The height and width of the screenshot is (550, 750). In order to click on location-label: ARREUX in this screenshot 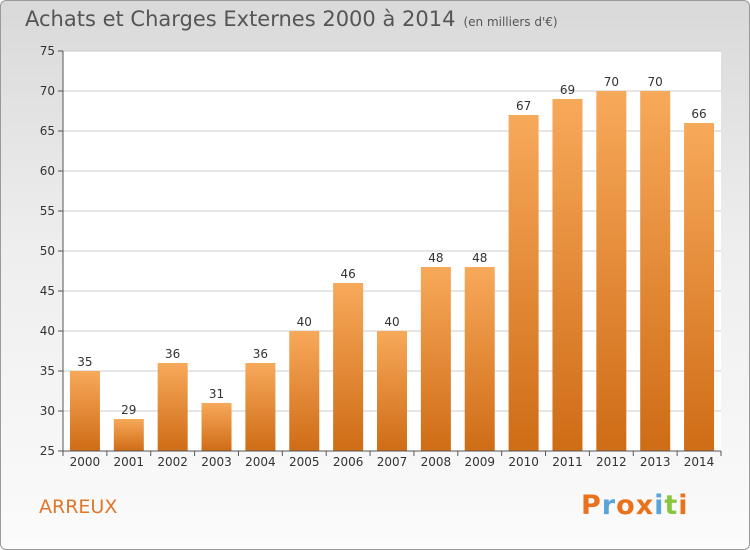, I will do `click(78, 507)`.